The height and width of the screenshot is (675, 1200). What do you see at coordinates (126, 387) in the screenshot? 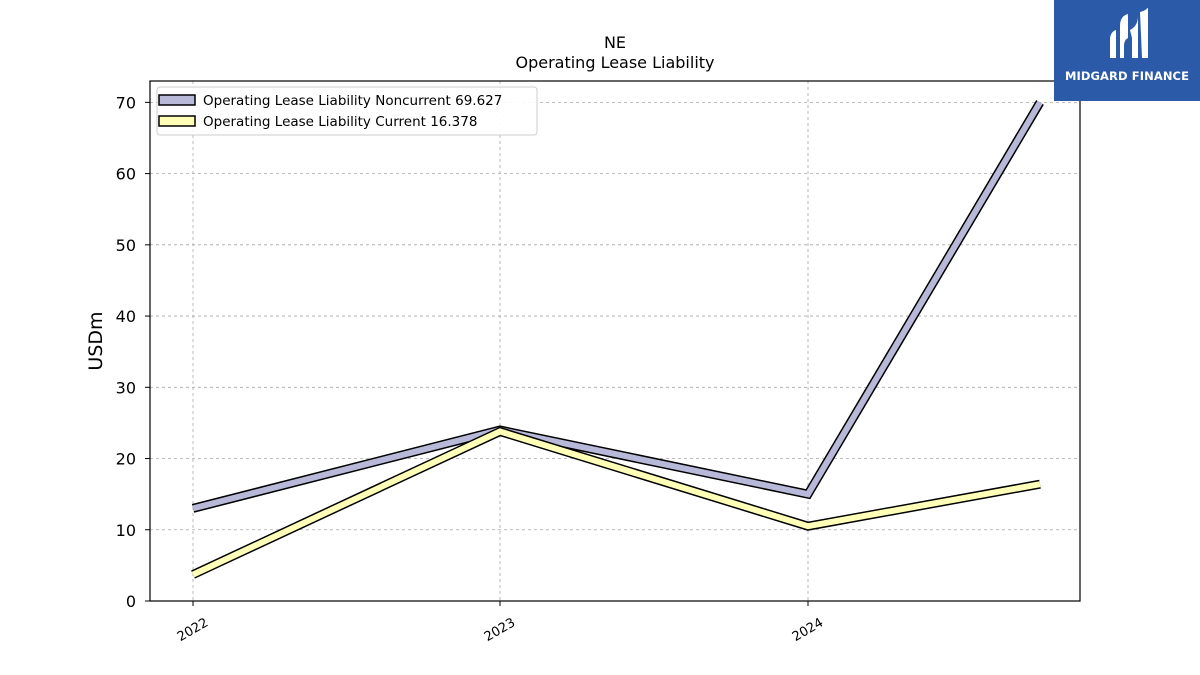
I see `y-tick-label-3: 30` at bounding box center [126, 387].